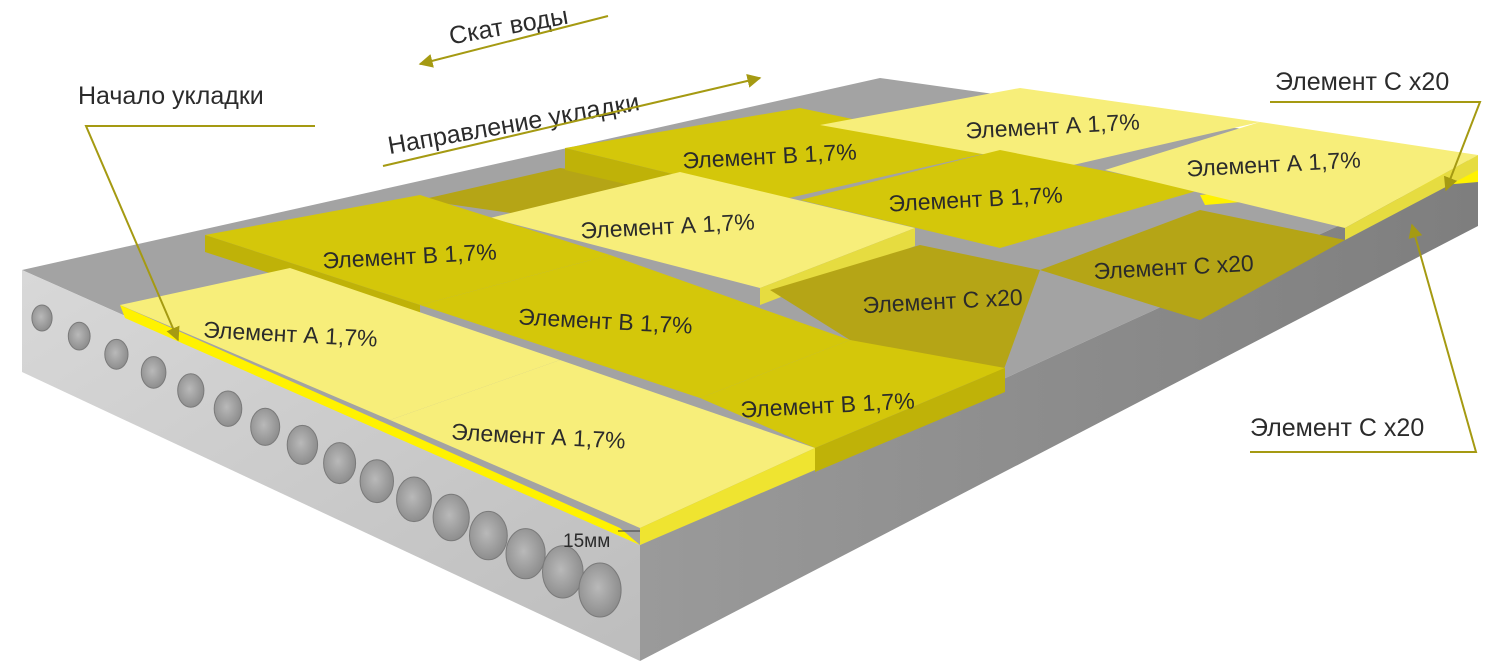 The width and height of the screenshot is (1500, 661). Describe the element at coordinates (1192, 265) in the screenshot. I see `tile-c-back-right` at that location.